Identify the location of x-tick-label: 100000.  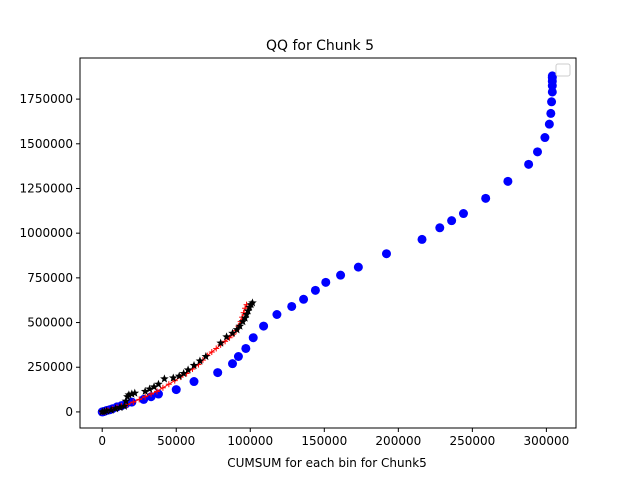
(250, 441).